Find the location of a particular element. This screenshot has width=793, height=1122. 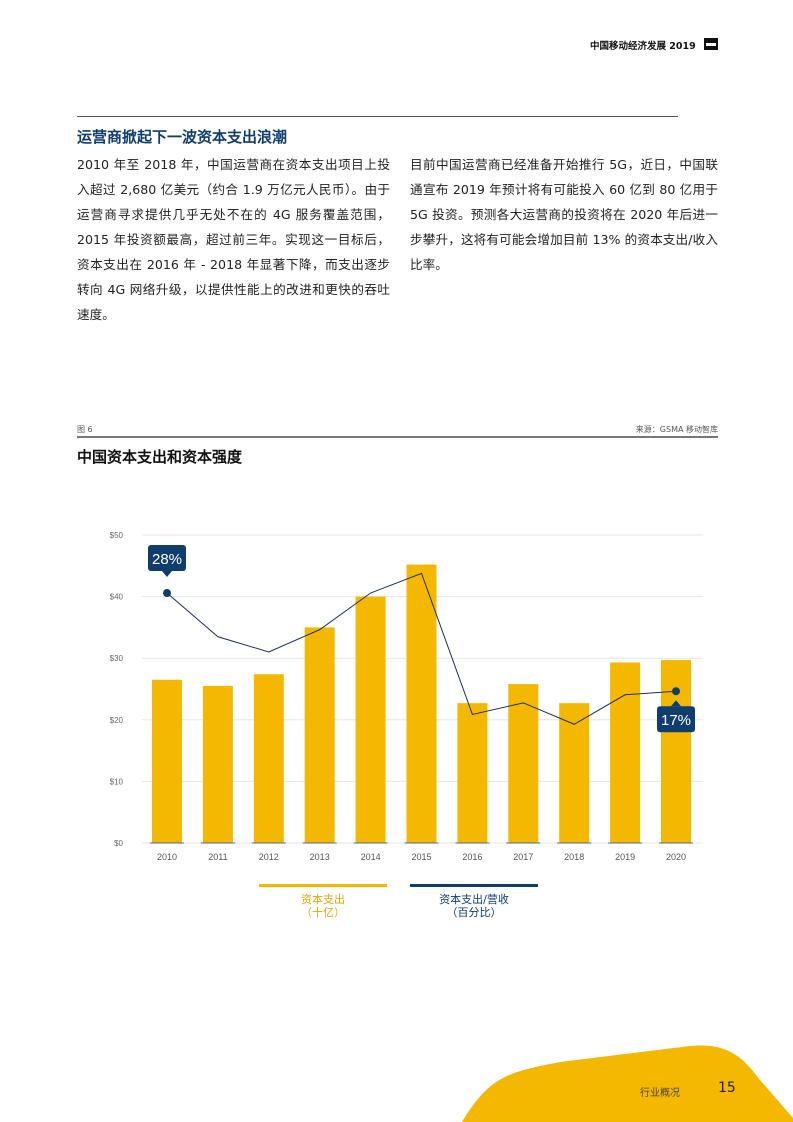

x-tick-label: 2020 is located at coordinates (676, 857).